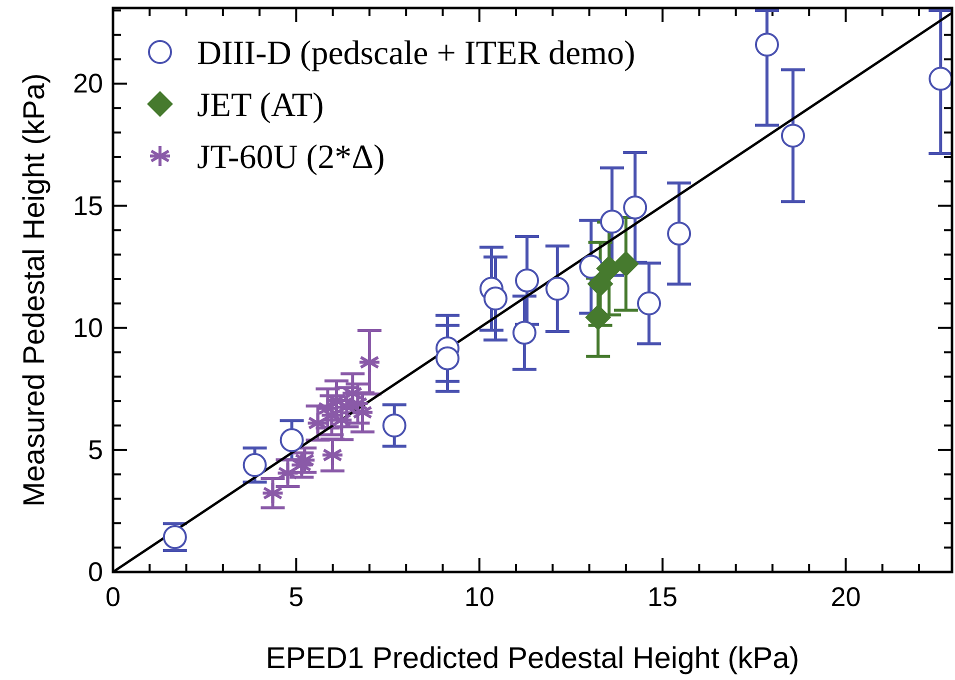 This screenshot has width=955, height=680. What do you see at coordinates (87, 83) in the screenshot?
I see `y-tick-label: 20` at bounding box center [87, 83].